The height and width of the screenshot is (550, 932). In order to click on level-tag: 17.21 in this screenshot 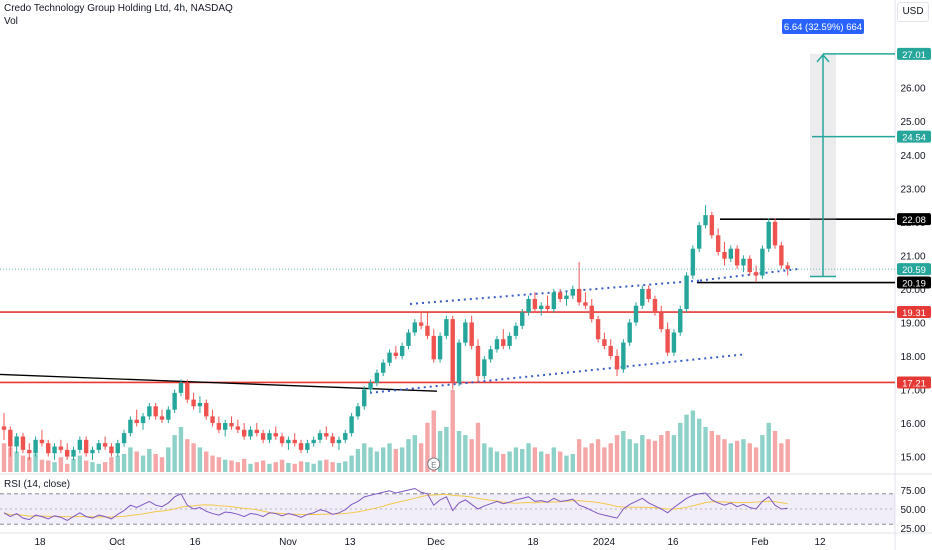, I will do `click(914, 383)`.